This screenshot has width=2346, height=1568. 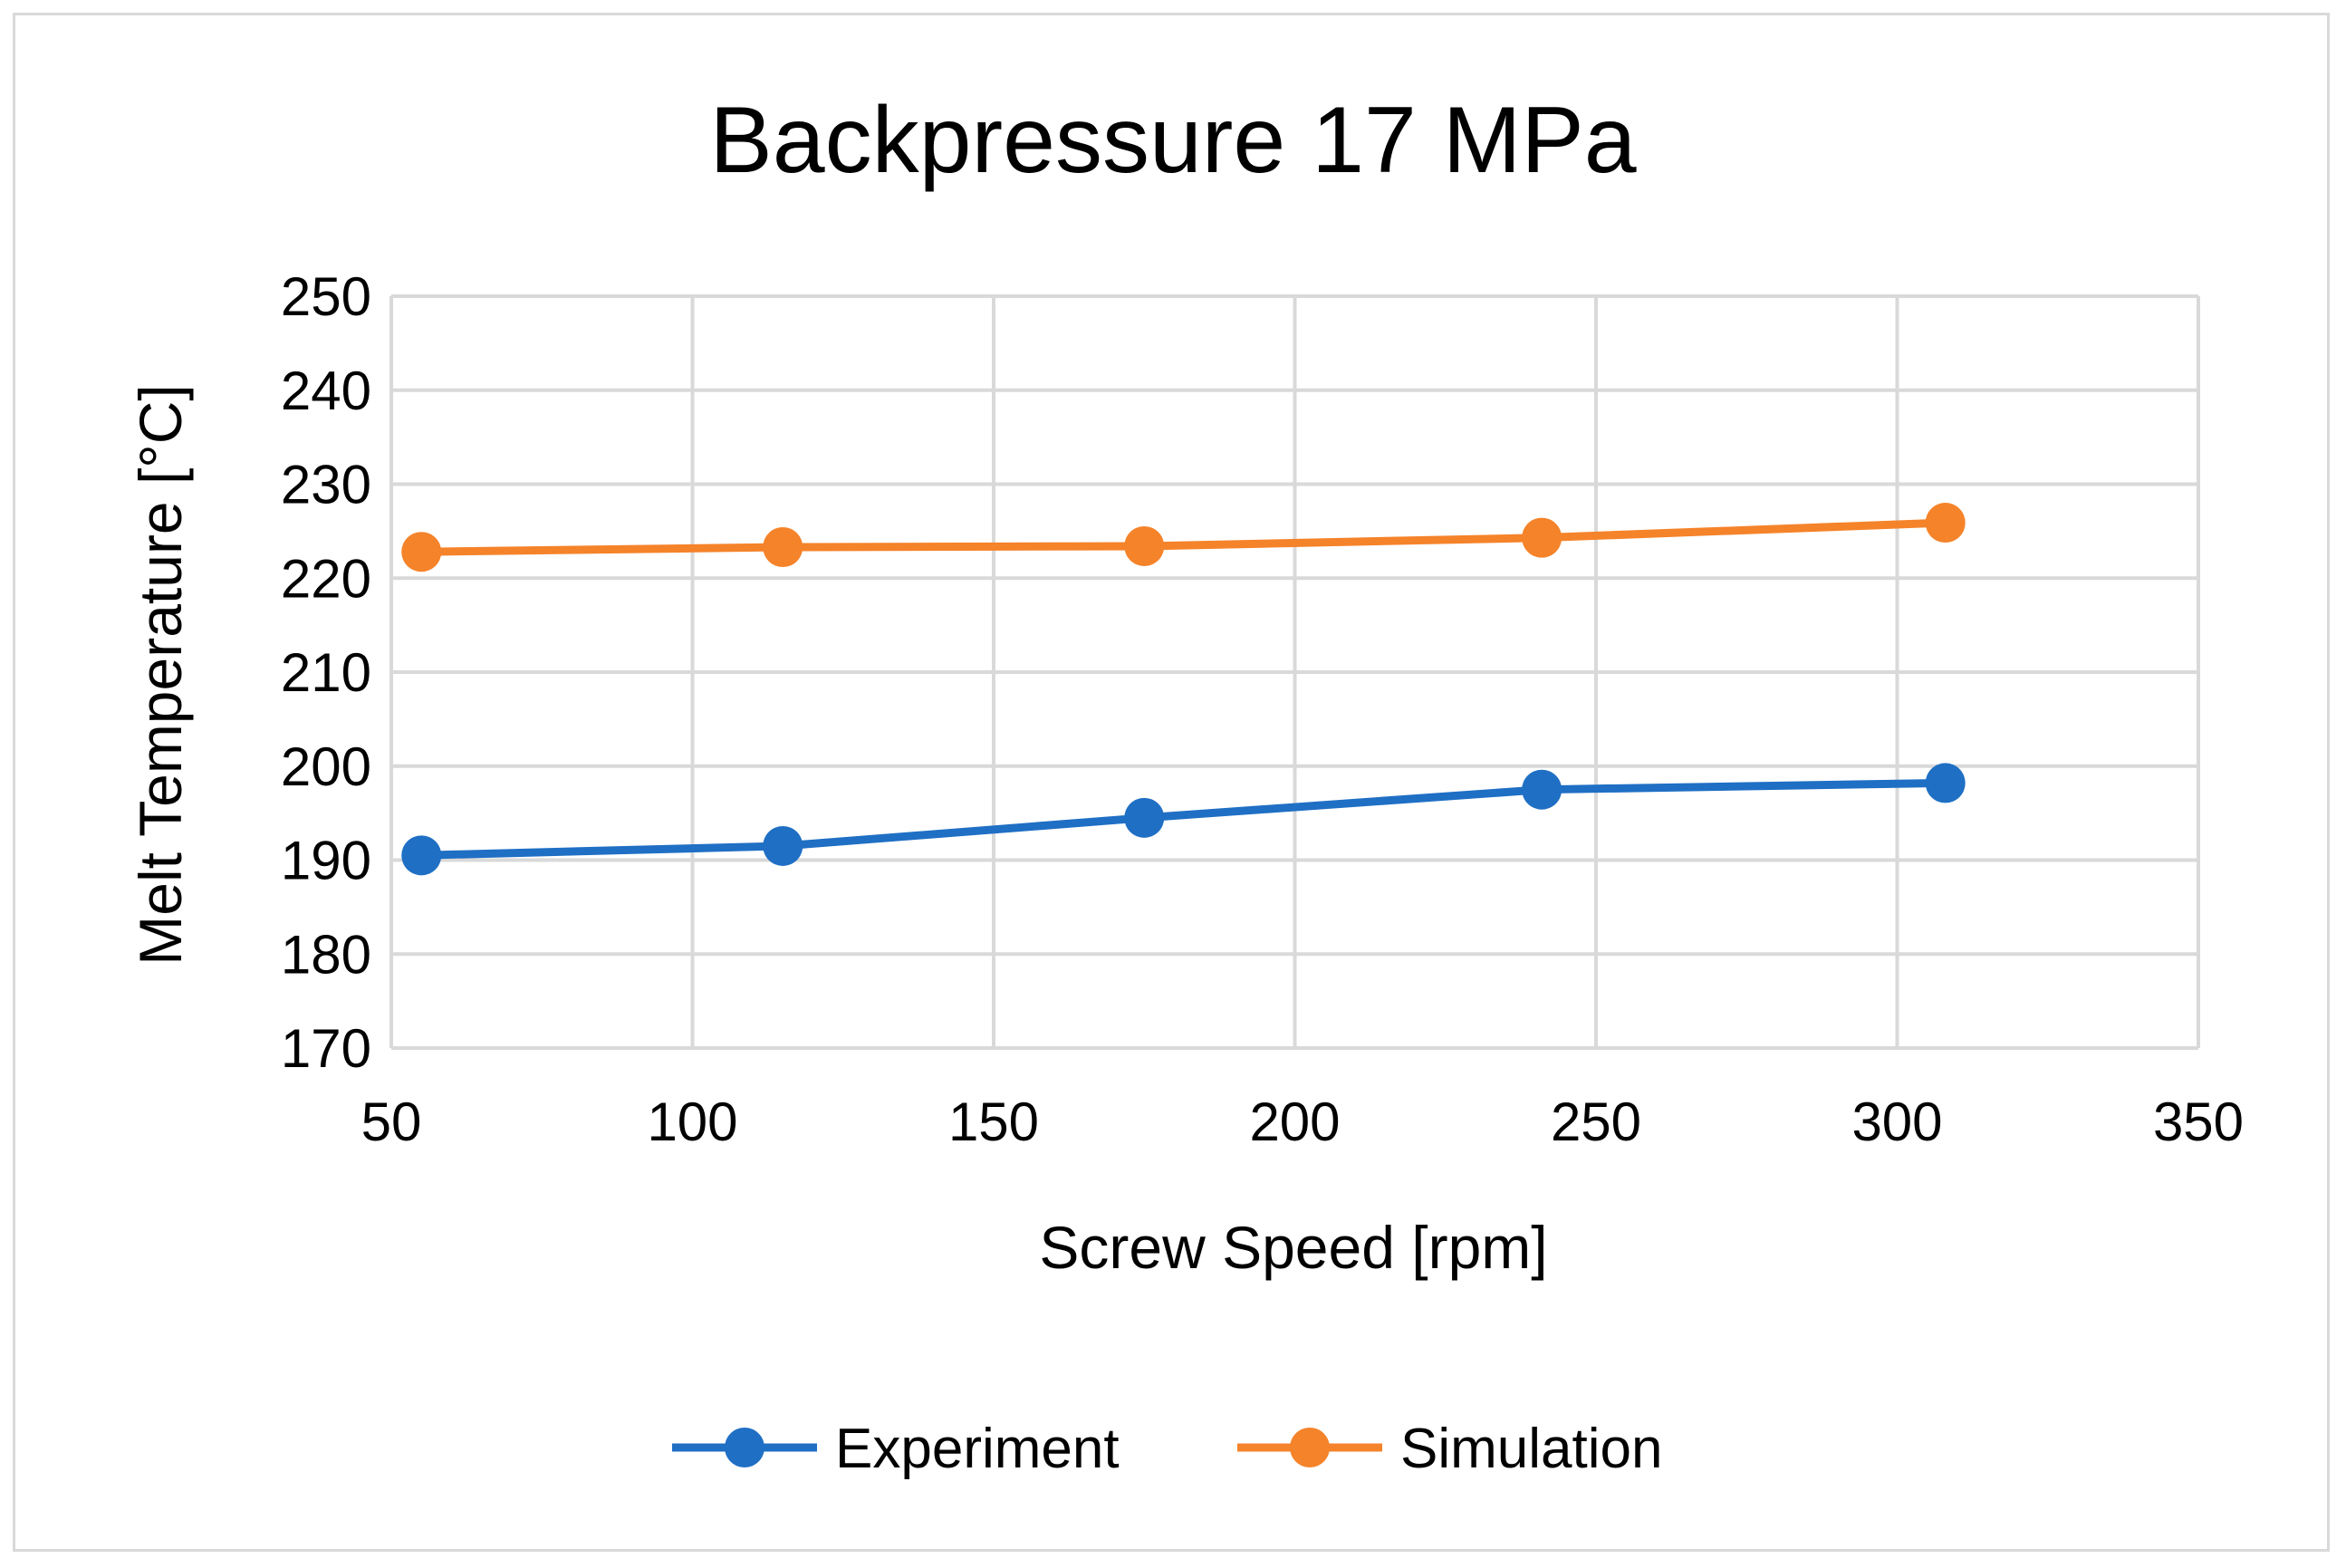 I want to click on series-simulation, so click(x=1183, y=537).